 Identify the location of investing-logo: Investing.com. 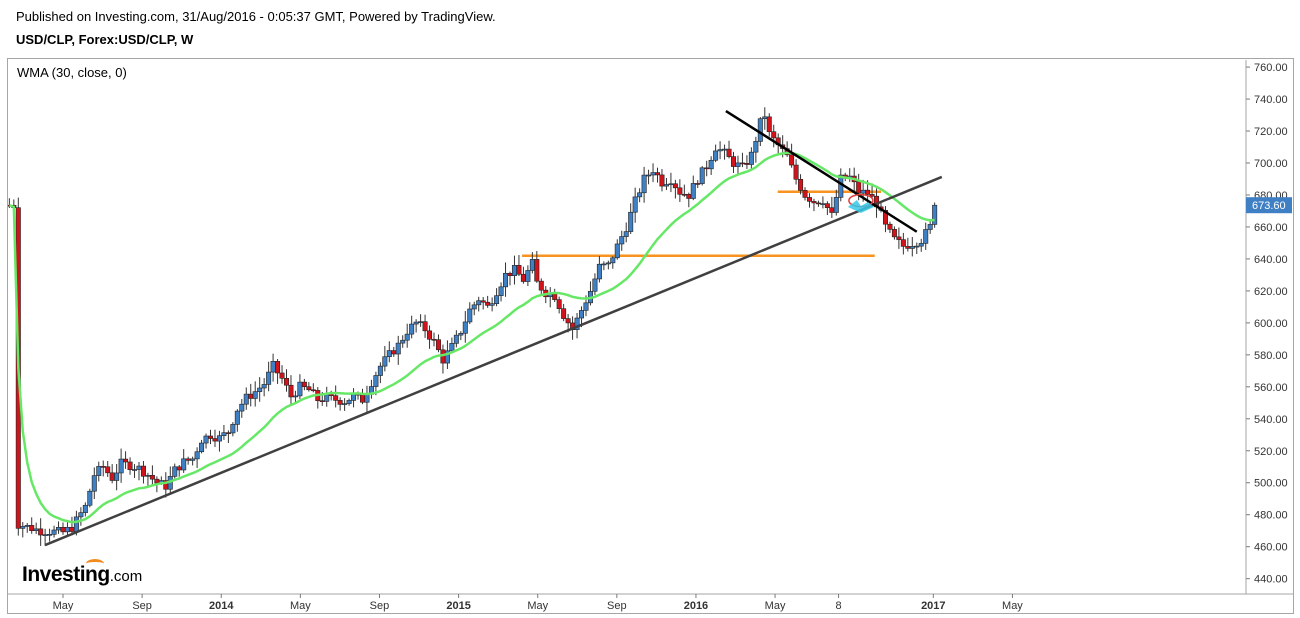
(82, 573).